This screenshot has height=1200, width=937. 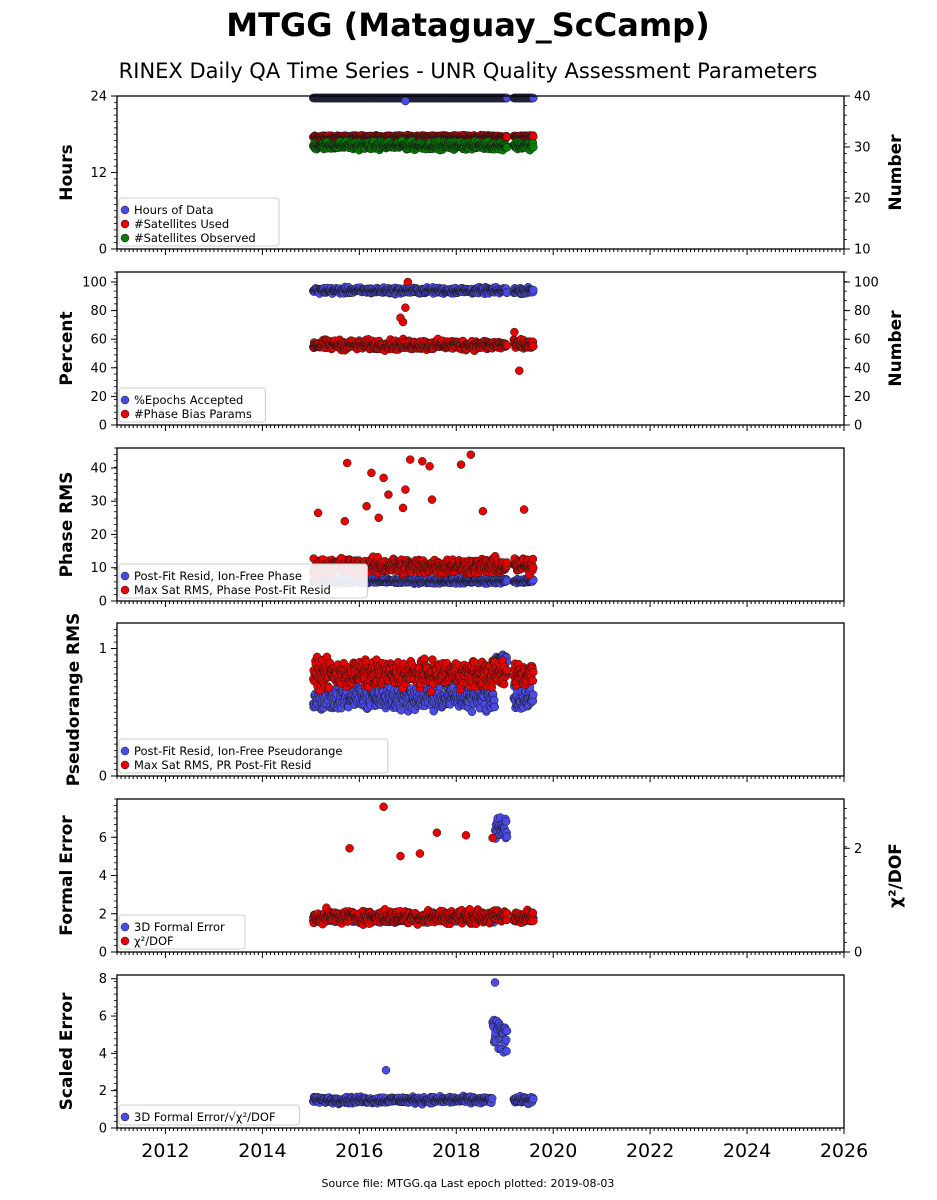 I want to click on y-ticks-right: 0 20 40 60 80 100, so click(x=861, y=352).